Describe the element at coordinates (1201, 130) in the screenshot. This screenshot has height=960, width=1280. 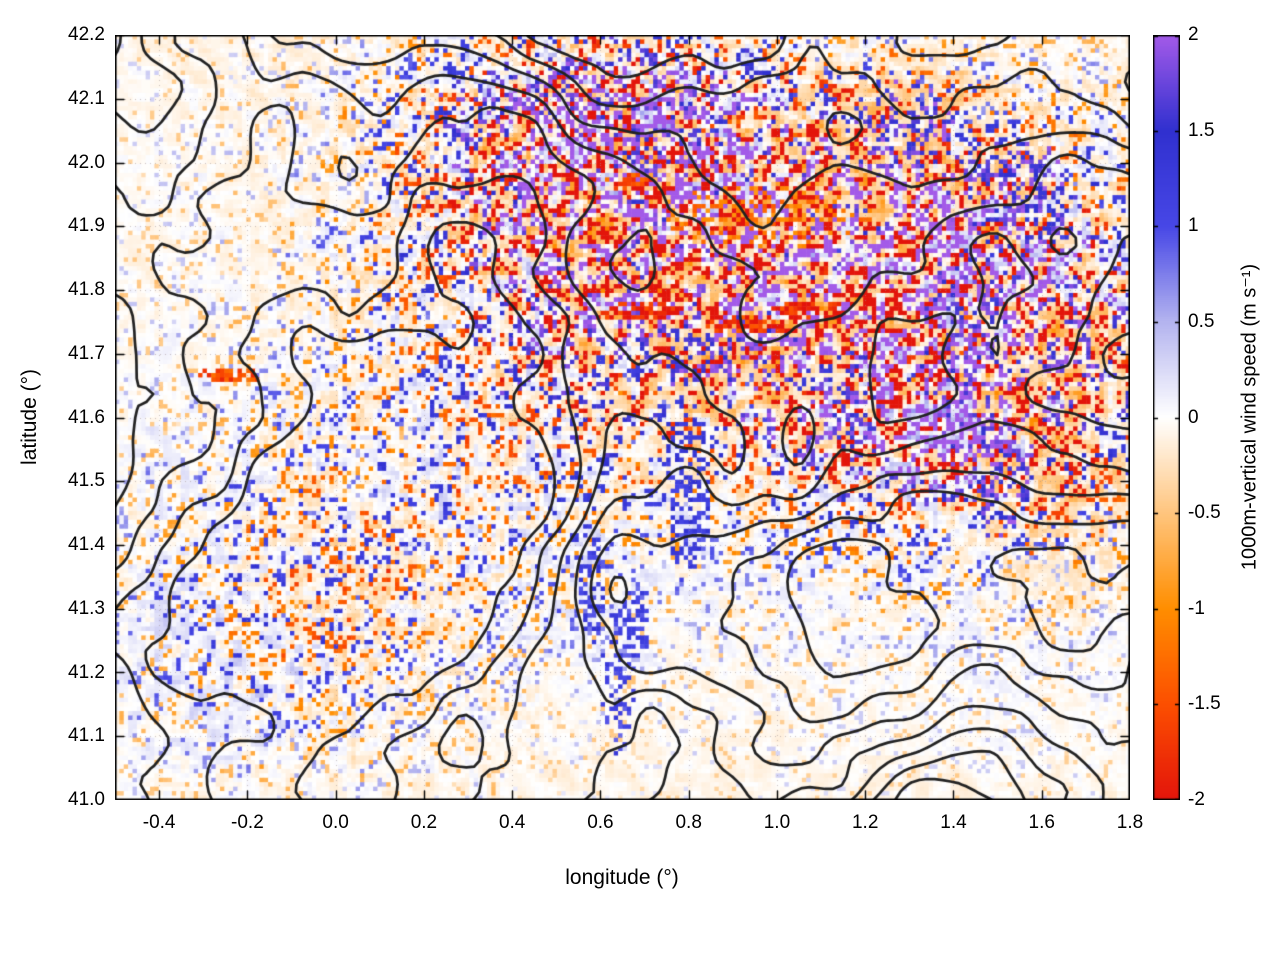
I see `colorbar-tick-label: 1.5` at that location.